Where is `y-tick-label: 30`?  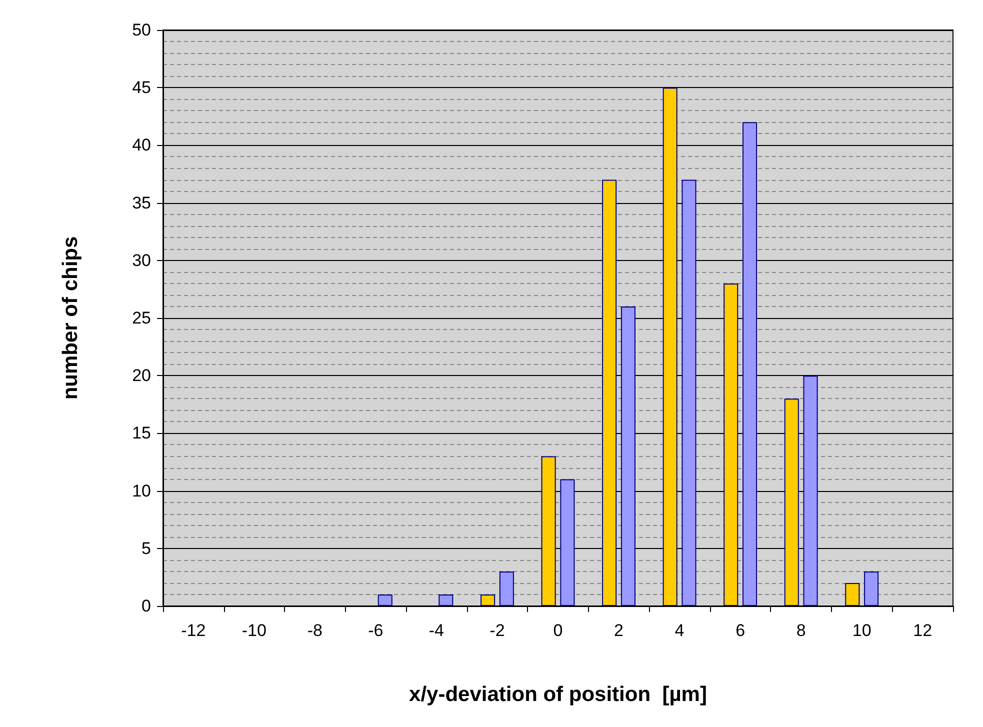
y-tick-label: 30 is located at coordinates (141, 260).